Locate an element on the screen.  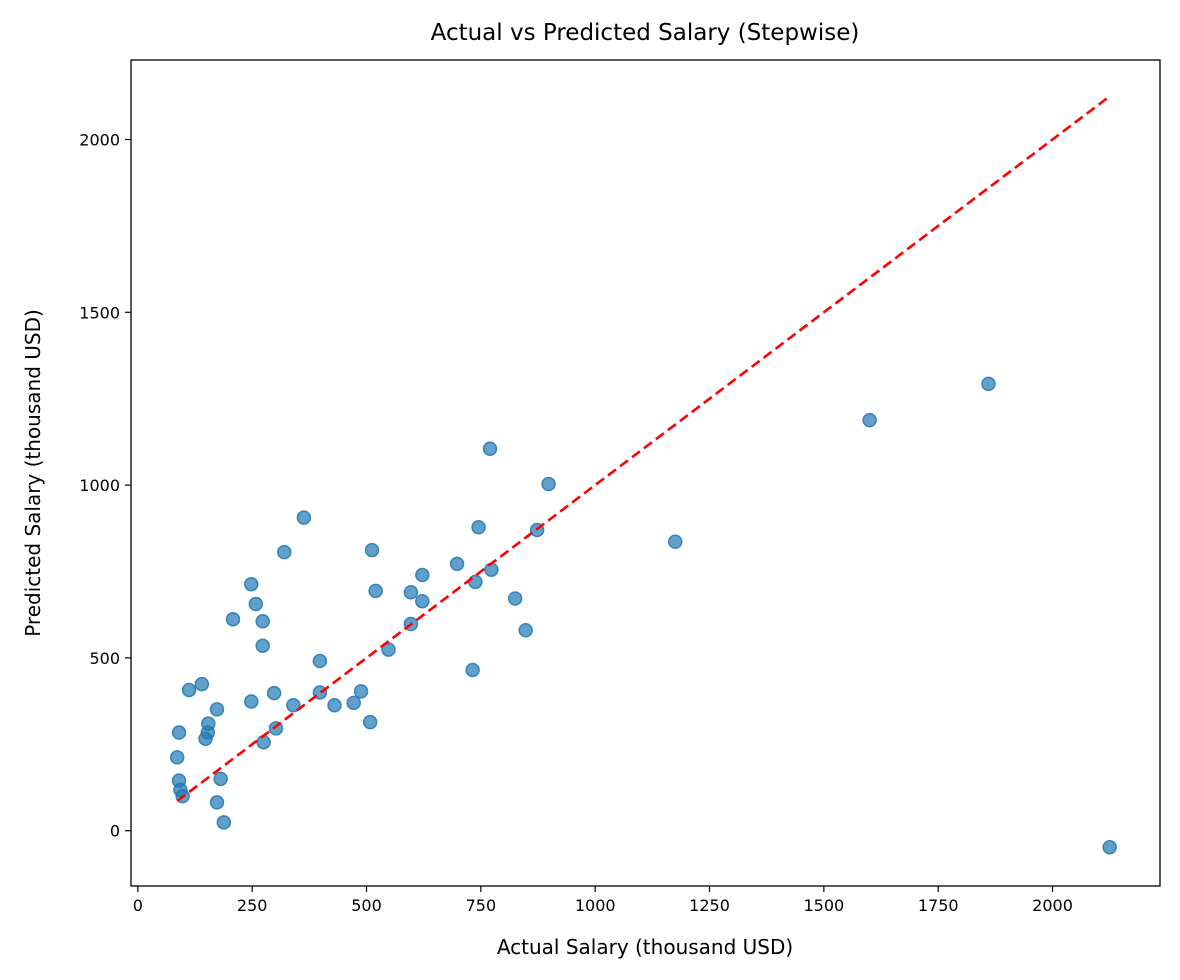
y-tick-label-2: 1000 is located at coordinates (99, 485).